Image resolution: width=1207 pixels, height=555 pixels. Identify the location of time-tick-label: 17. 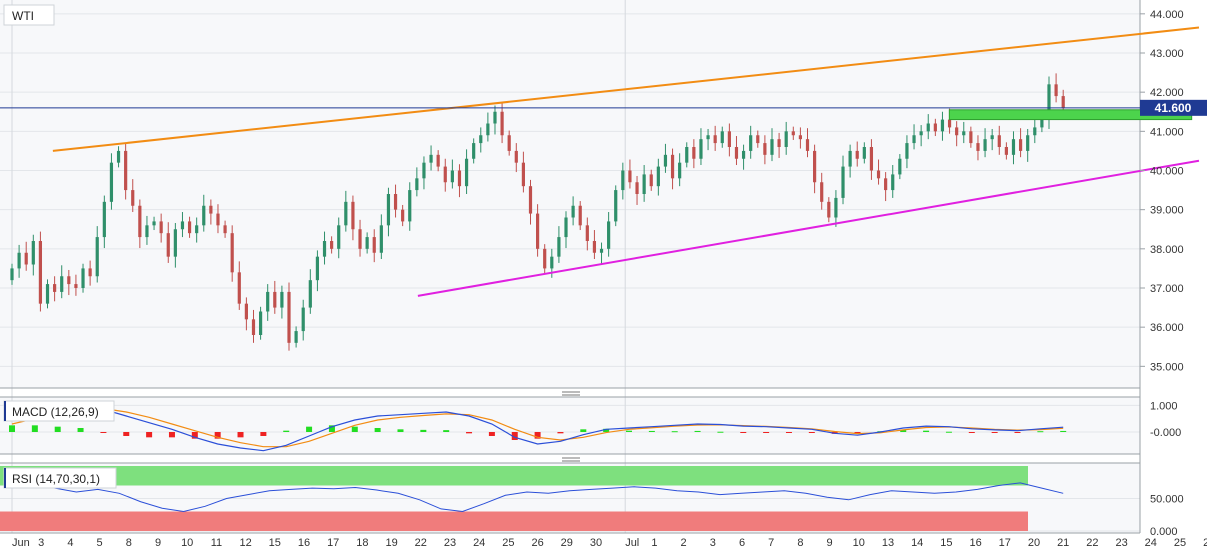
(333, 543).